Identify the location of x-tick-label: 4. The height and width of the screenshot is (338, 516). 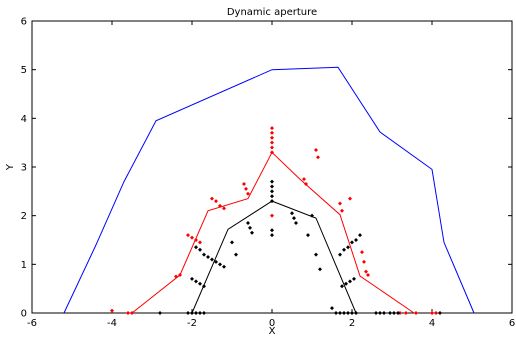
(432, 323).